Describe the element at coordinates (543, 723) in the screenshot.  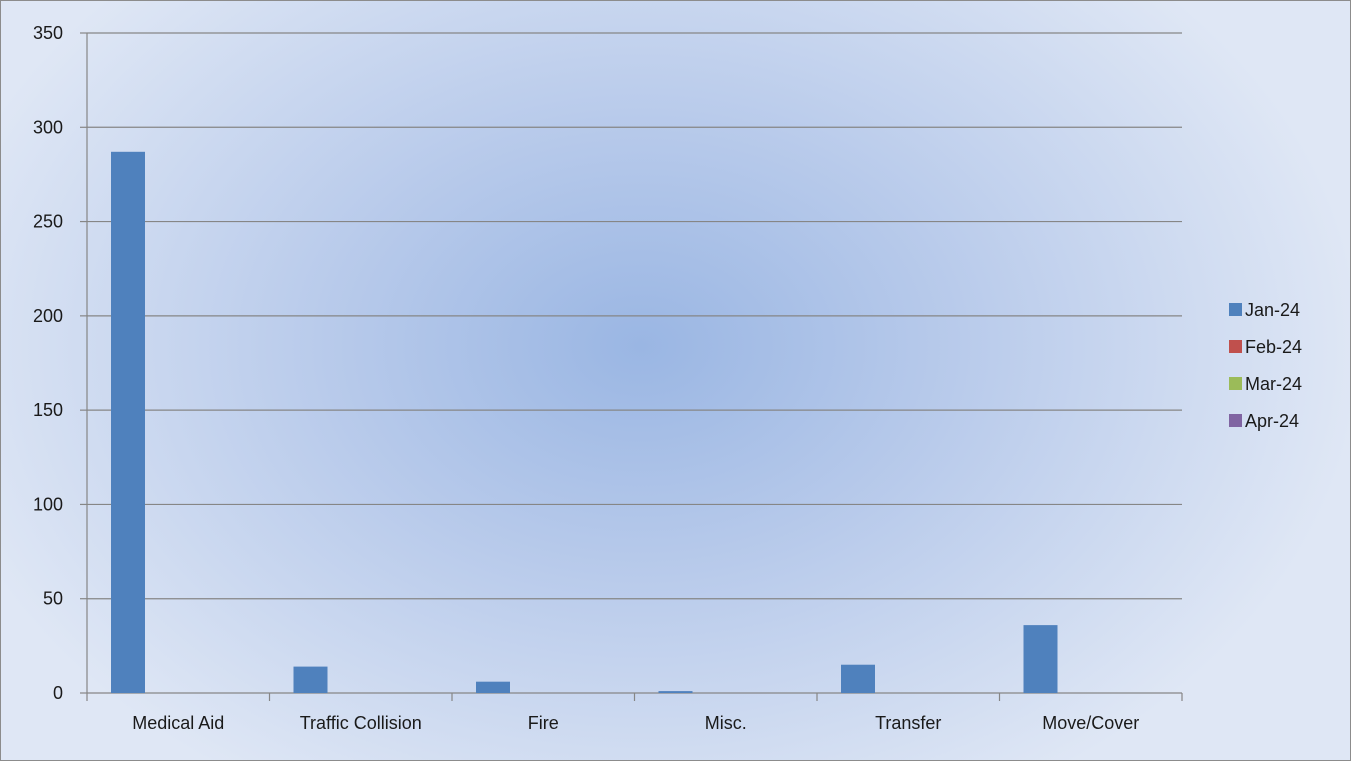
I see `x-category-label: Fire` at that location.